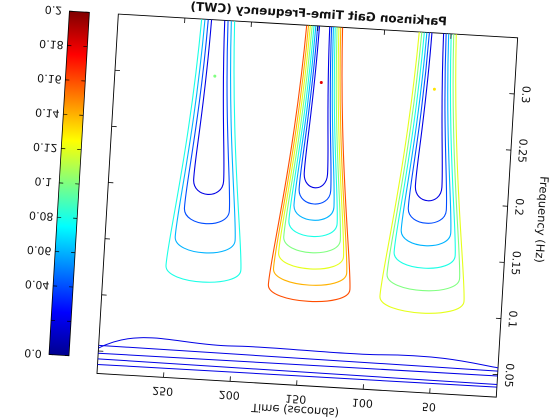 The width and height of the screenshot is (560, 420). Describe the element at coordinates (509, 375) in the screenshot. I see `y-tick-label: 0.05` at that location.